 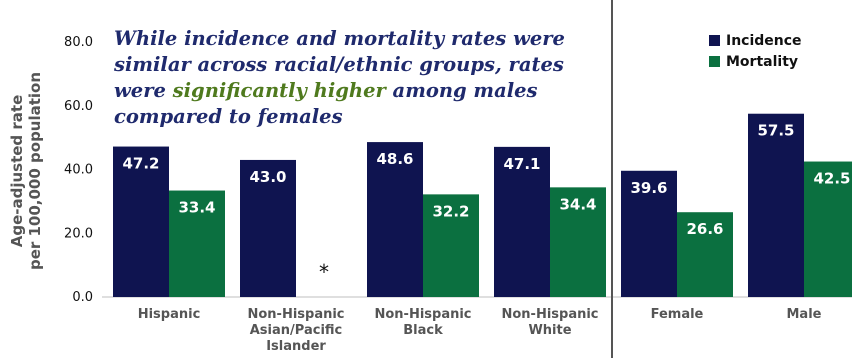 I want to click on chart-legend: Incidence Mortality, so click(x=755, y=51).